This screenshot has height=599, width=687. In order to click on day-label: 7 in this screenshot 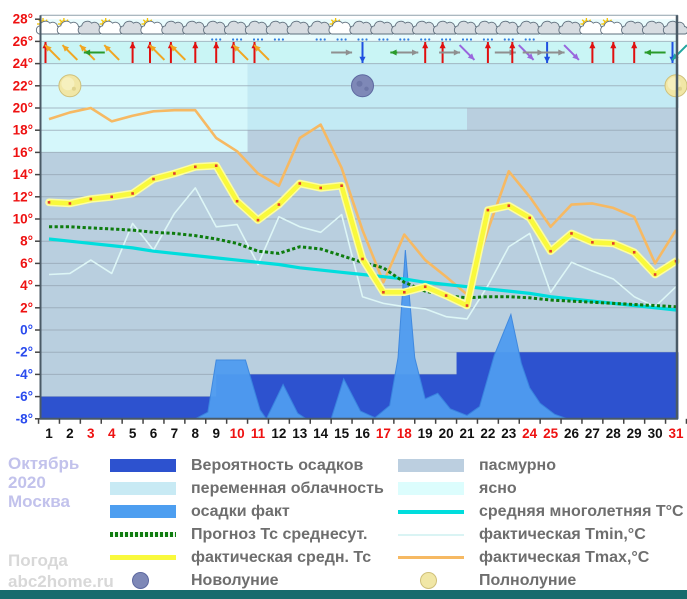, I will do `click(175, 433)`.